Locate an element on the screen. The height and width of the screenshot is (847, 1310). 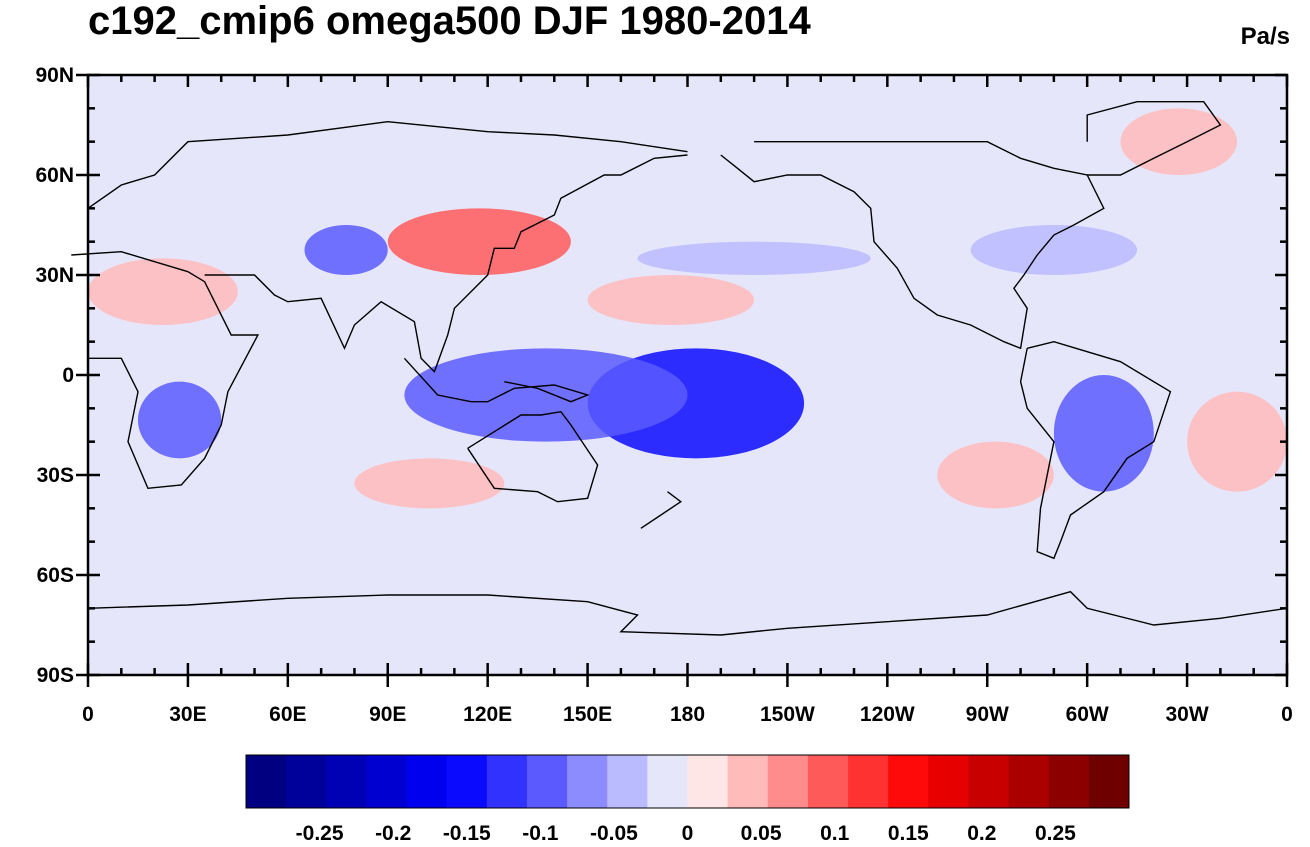
lat-tick-label: 60N is located at coordinates (54, 175).